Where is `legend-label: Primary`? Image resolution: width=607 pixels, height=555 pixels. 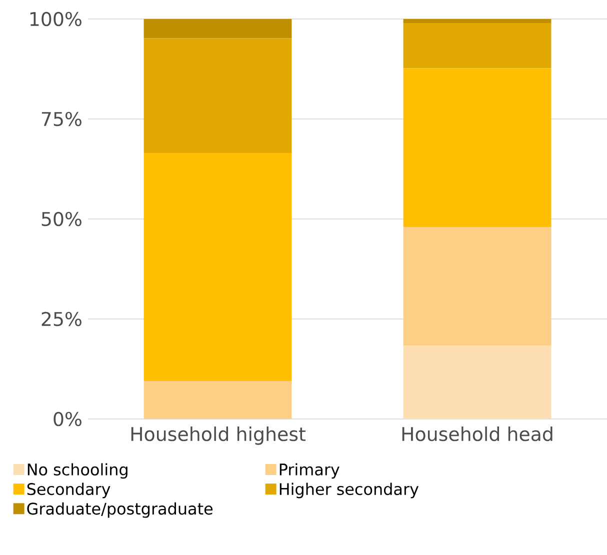
legend-label: Primary is located at coordinates (310, 471).